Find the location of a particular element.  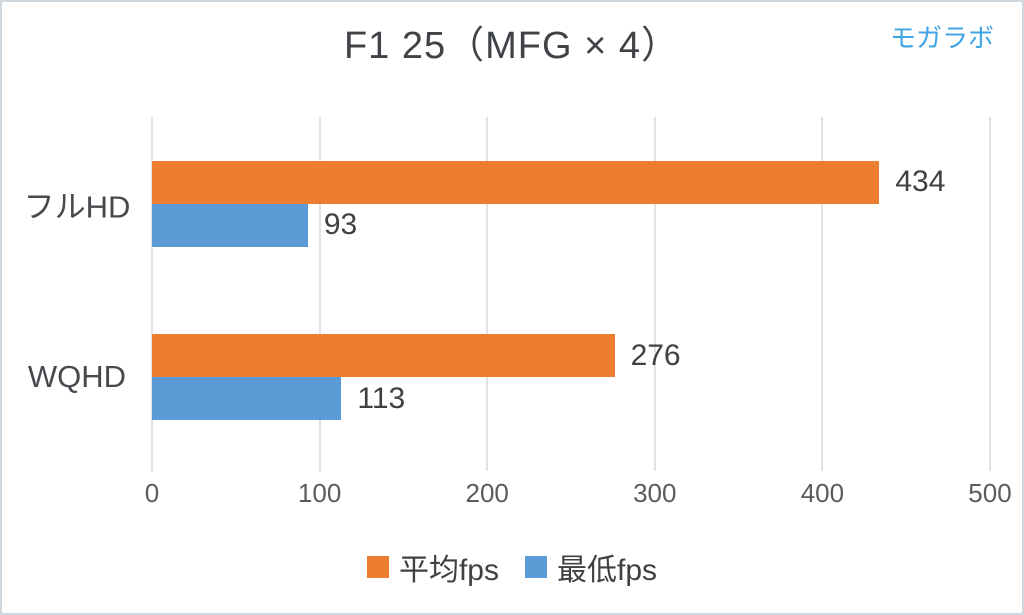

legend-item: 最低fps is located at coordinates (591, 567).